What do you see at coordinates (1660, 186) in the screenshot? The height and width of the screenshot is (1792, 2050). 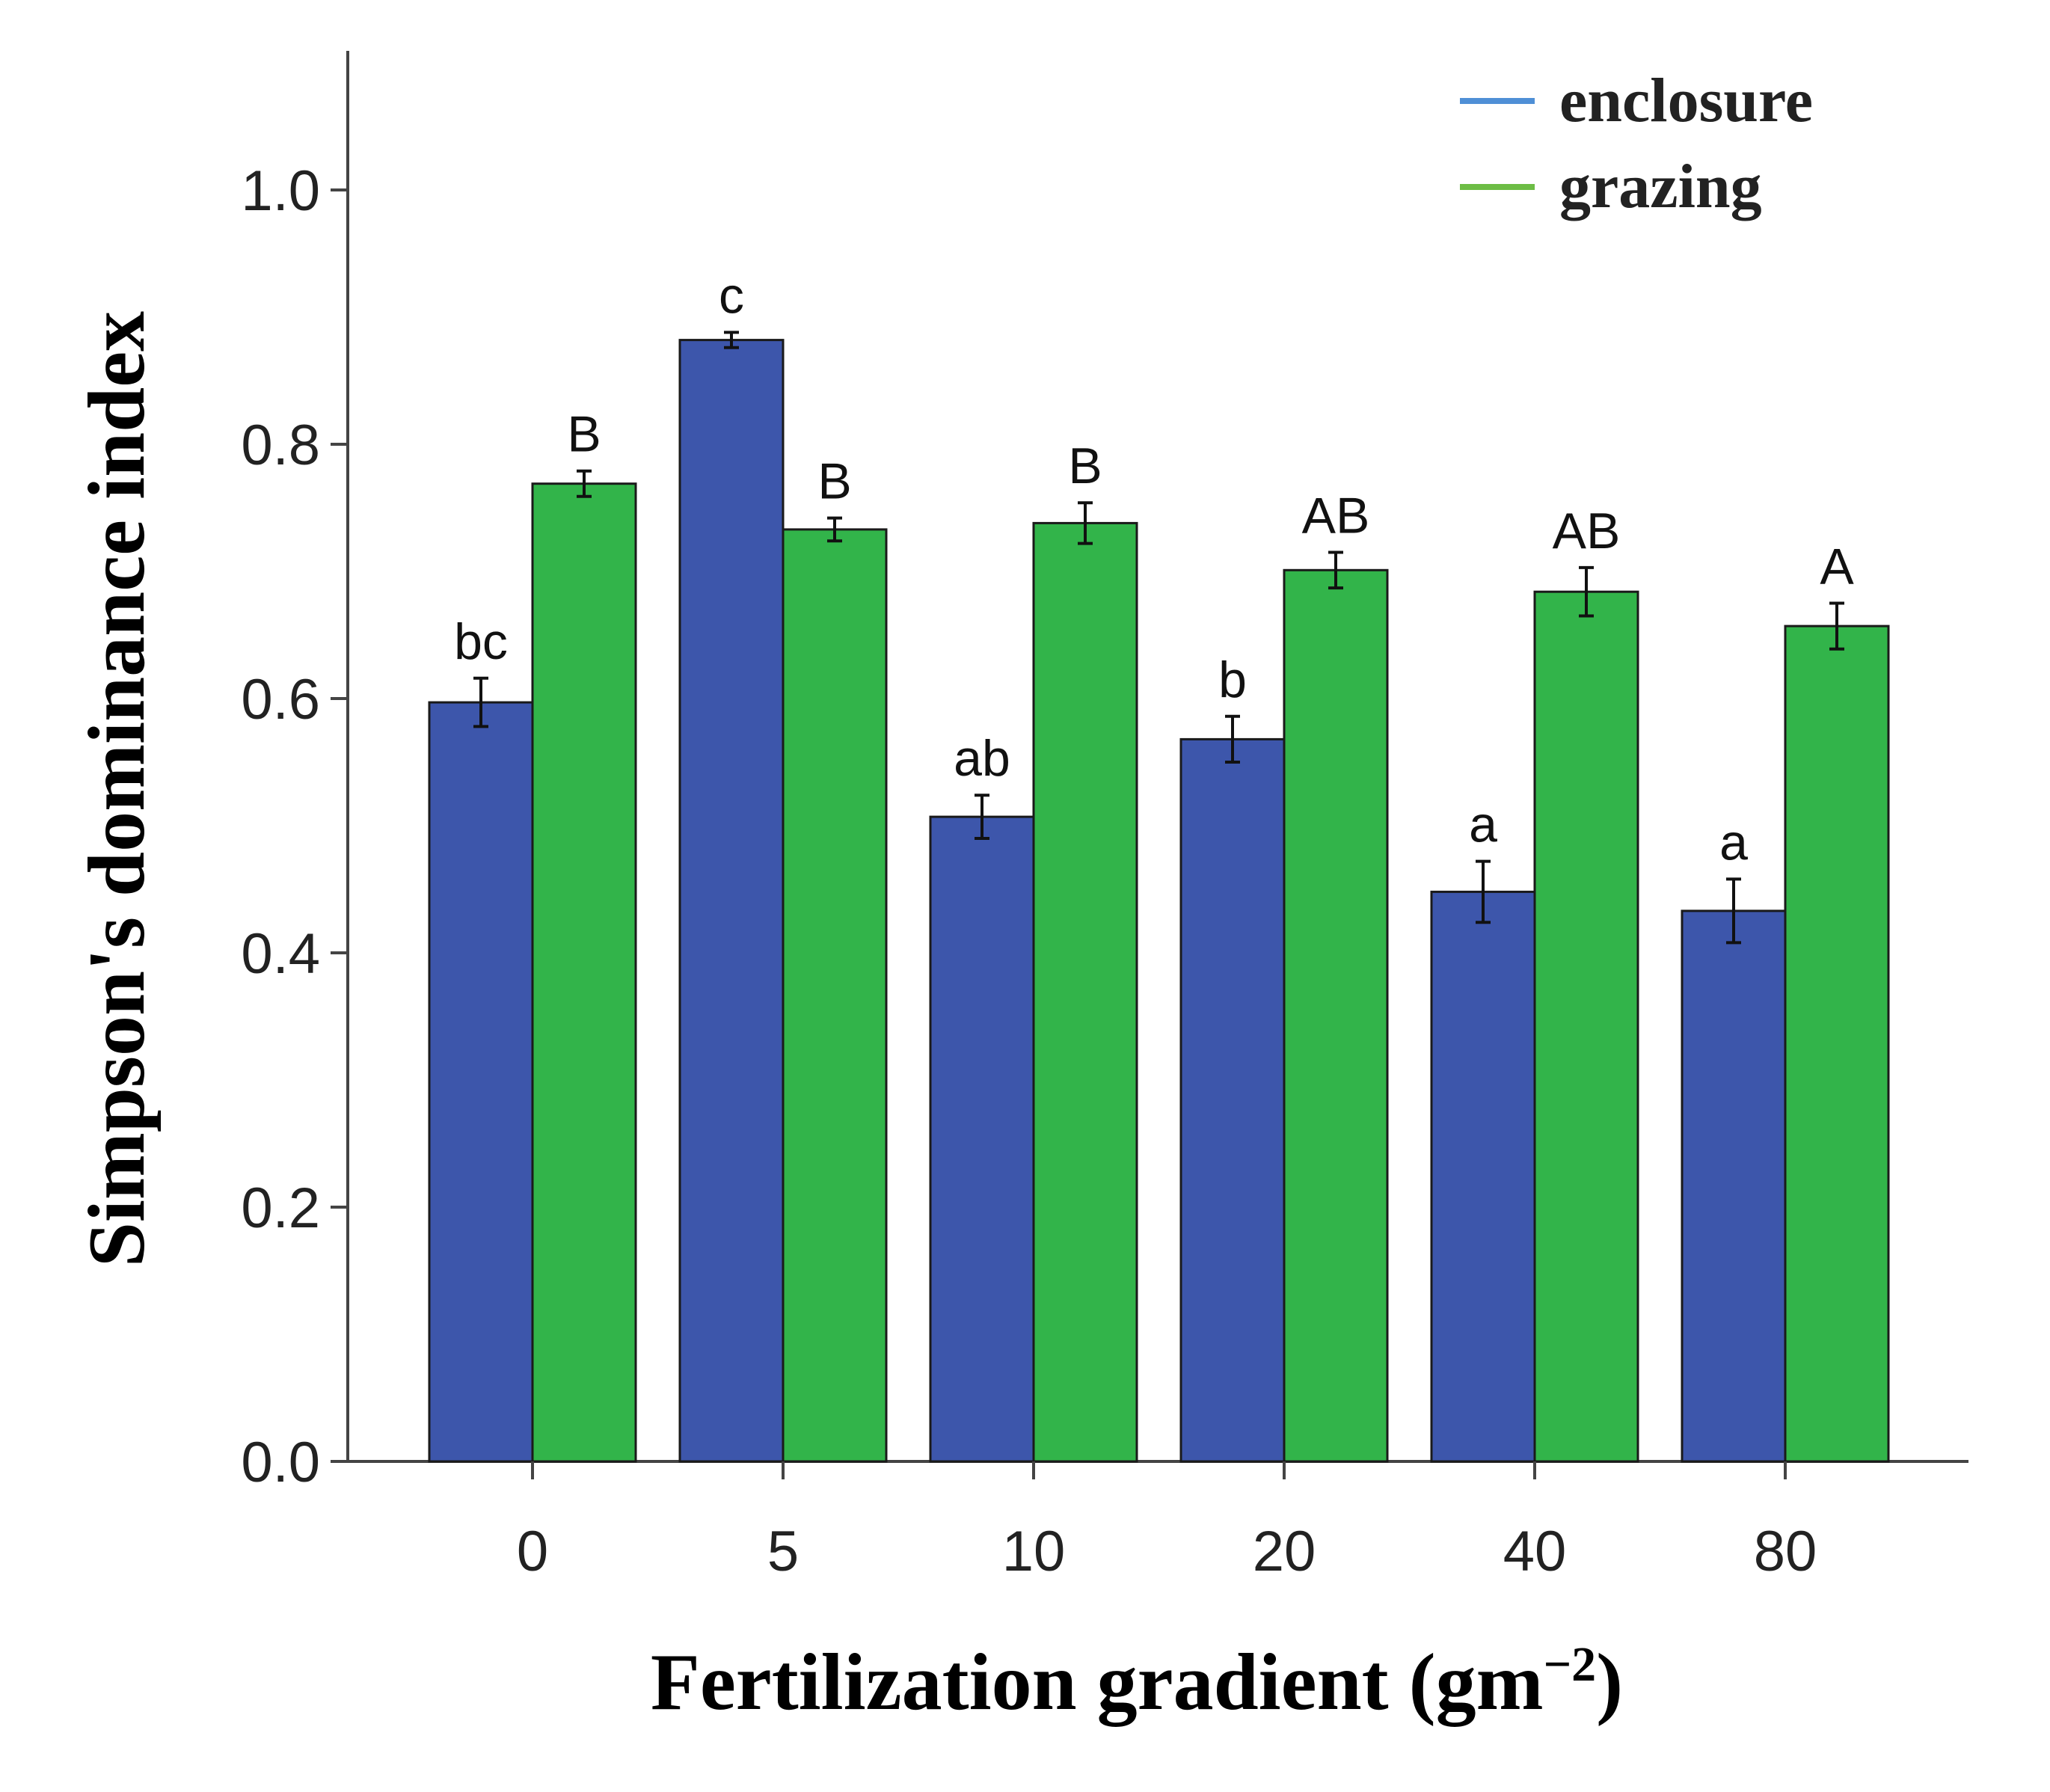 I see `legend-label-grazing: grazing` at bounding box center [1660, 186].